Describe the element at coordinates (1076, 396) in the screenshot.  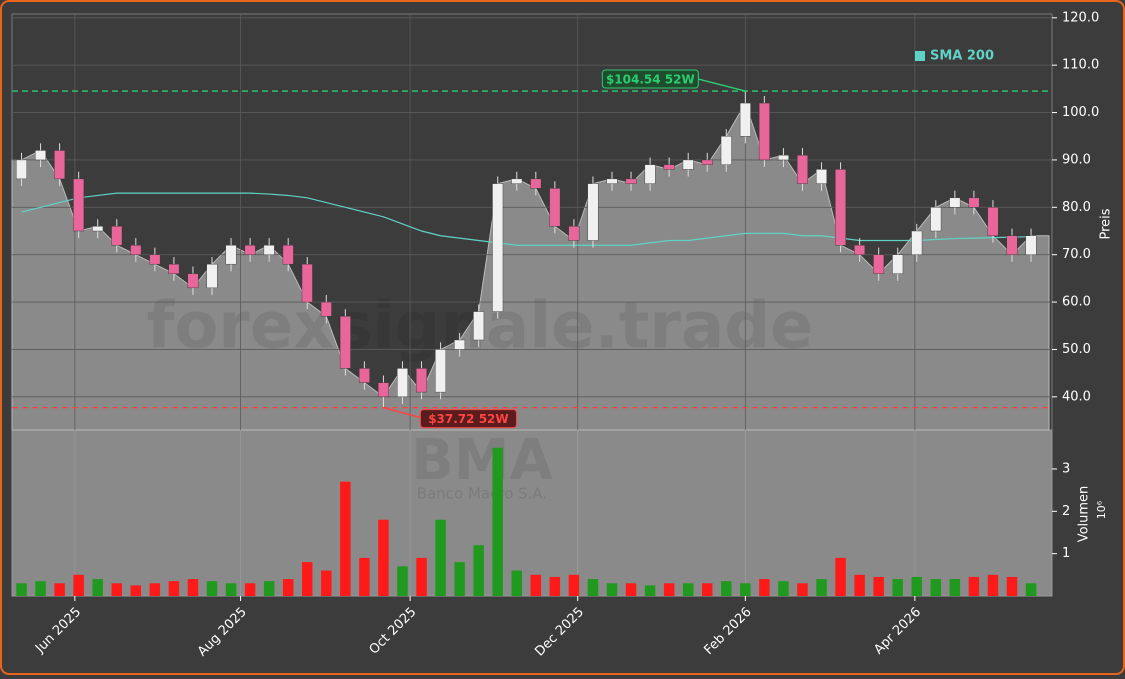
I see `y-tick-label: 40.0` at that location.